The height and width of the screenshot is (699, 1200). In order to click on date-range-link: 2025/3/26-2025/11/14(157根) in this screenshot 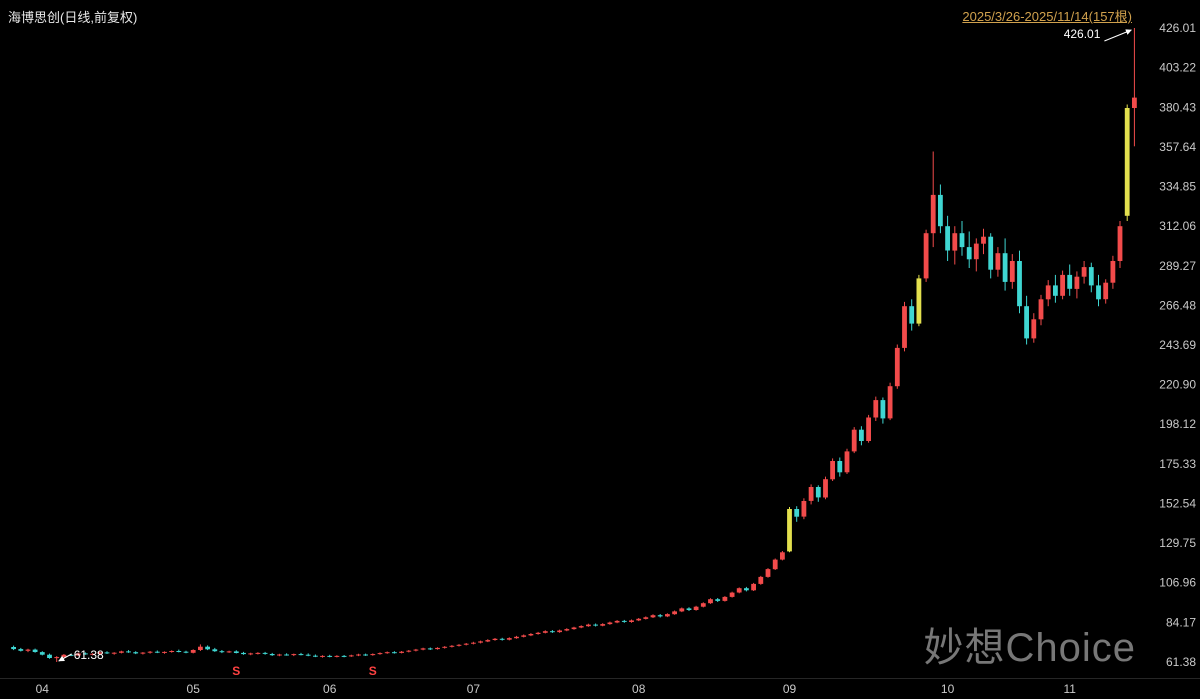, I will do `click(1047, 16)`.